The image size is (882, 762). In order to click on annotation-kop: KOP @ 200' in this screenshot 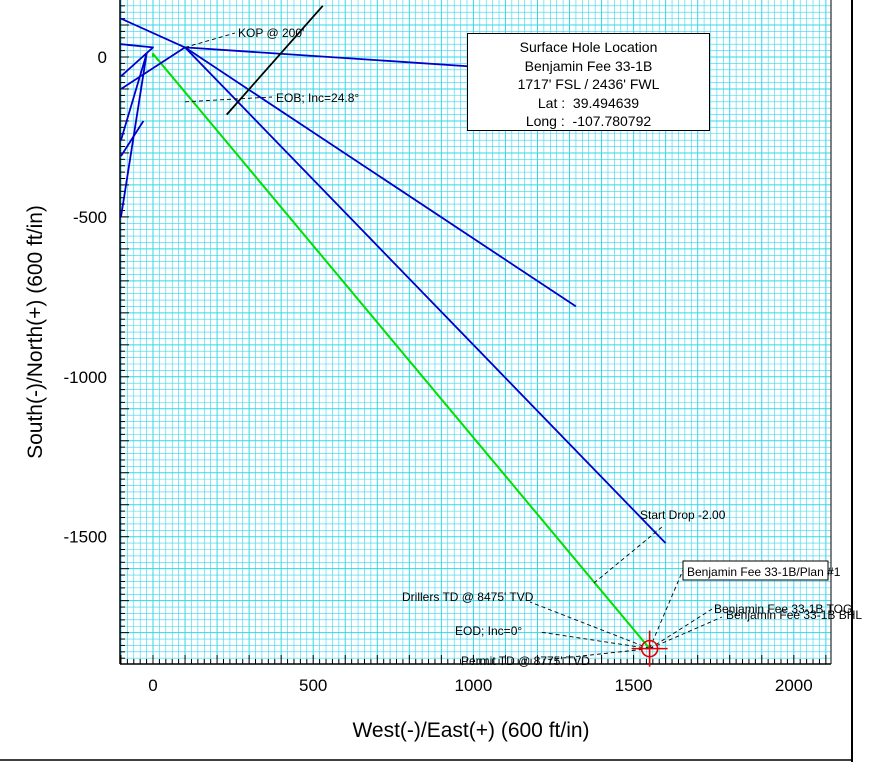, I will do `click(271, 33)`.